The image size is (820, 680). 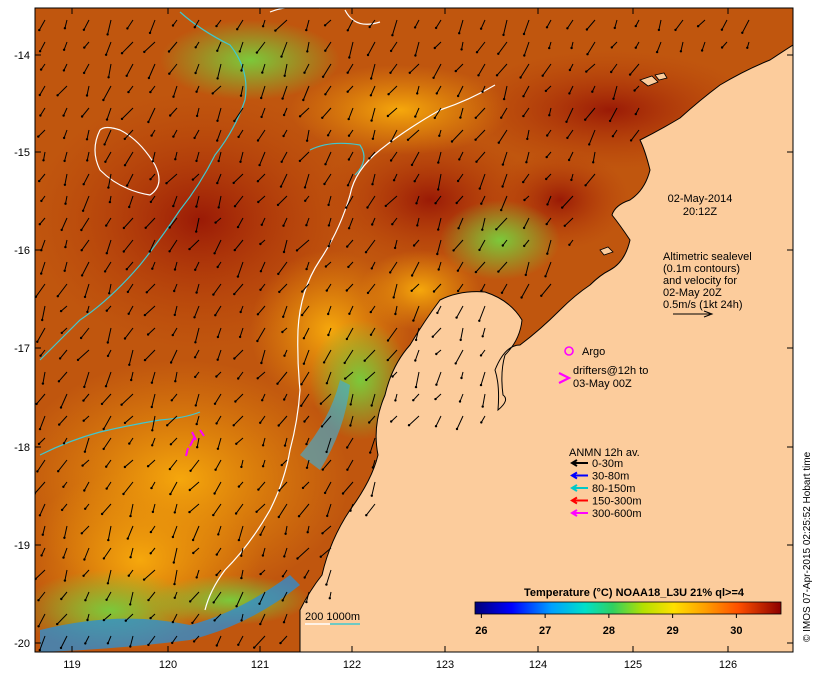 I want to click on lat-tick-label: -18, so click(x=22, y=448).